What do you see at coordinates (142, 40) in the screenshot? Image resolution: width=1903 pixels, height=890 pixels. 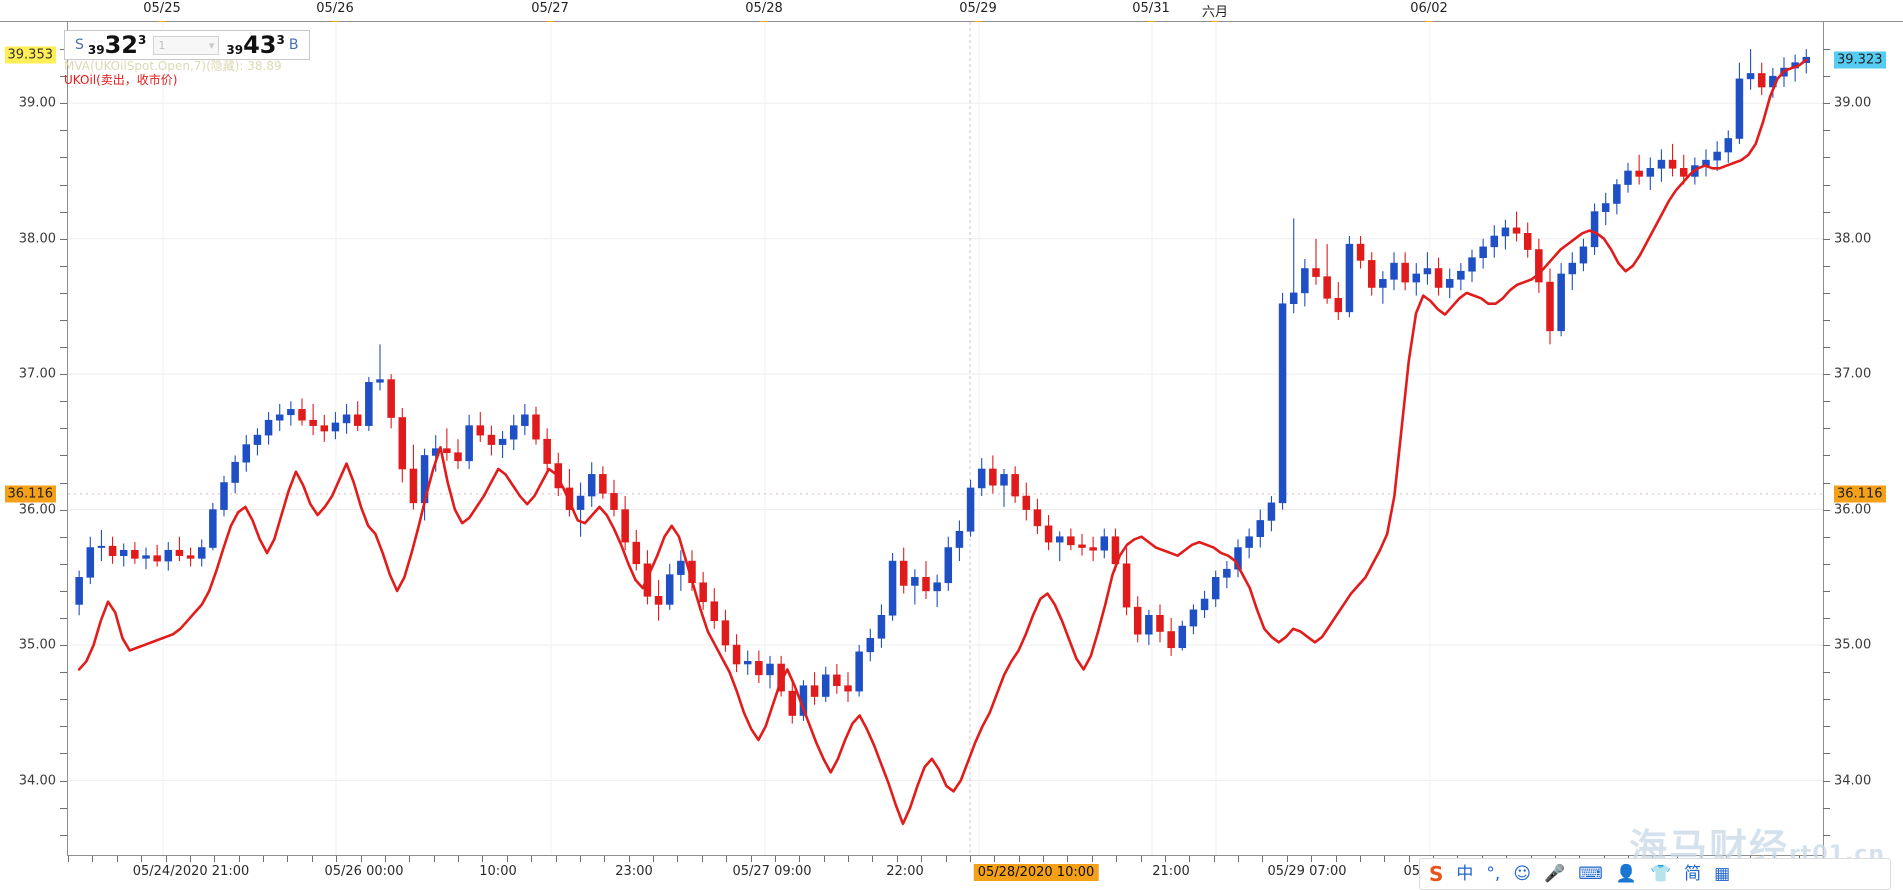 I see `sell-price-fraction: 3` at bounding box center [142, 40].